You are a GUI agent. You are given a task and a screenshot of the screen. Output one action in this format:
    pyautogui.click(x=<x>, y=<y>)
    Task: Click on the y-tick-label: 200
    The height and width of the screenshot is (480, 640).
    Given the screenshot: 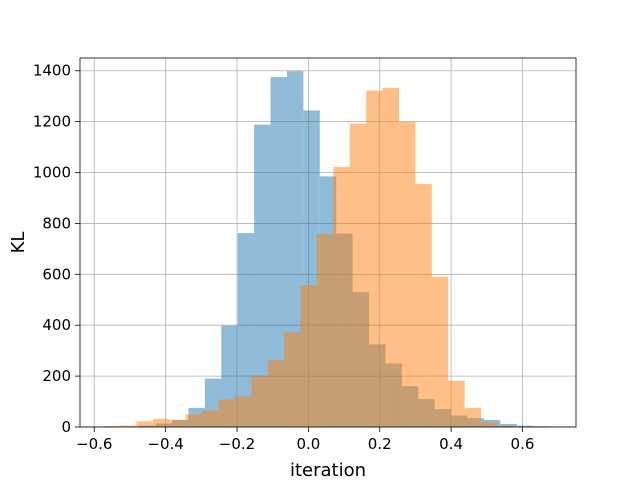 What is the action you would take?
    pyautogui.click(x=56, y=376)
    